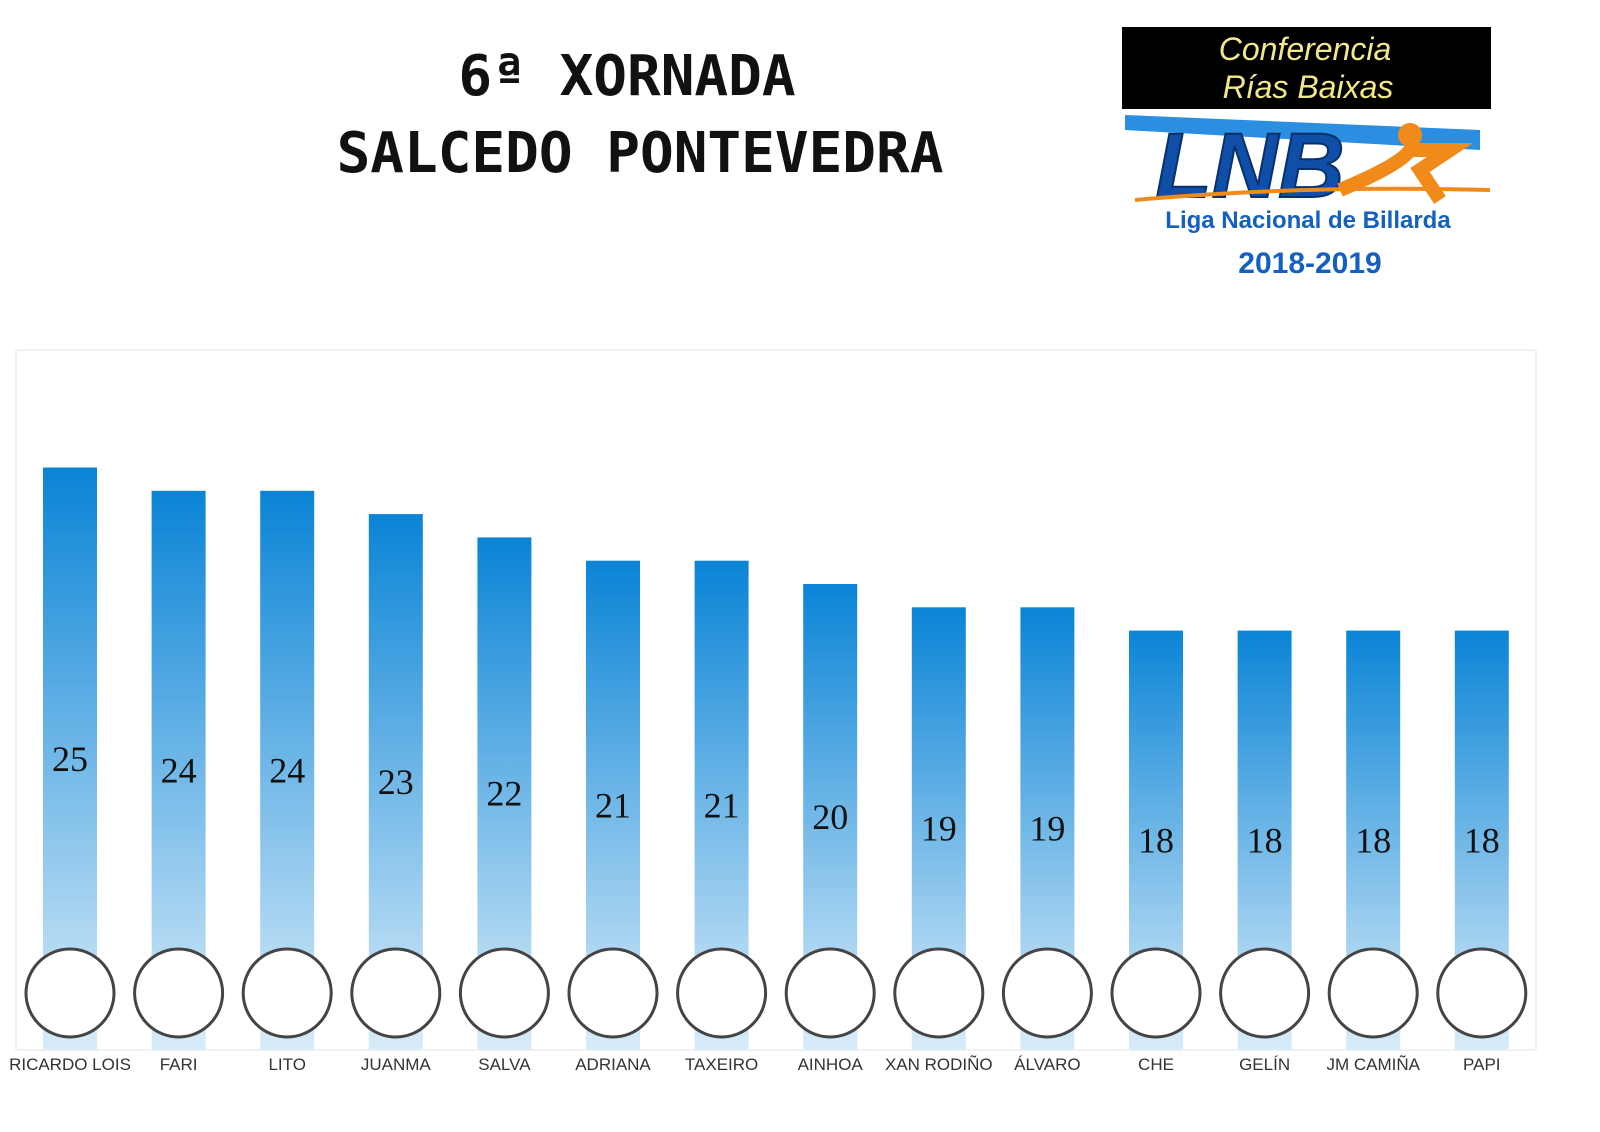  I want to click on logo-league: Liga Nacional de Billarda, so click(1308, 220).